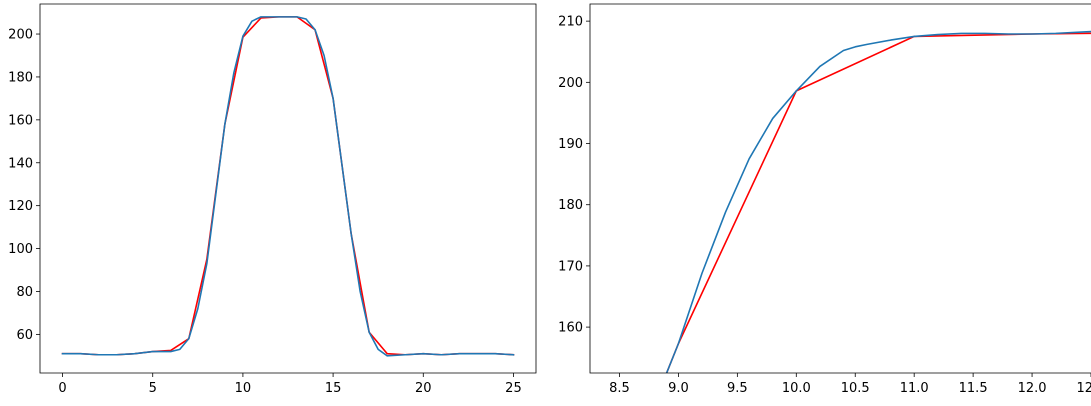 Image resolution: width=1091 pixels, height=406 pixels. What do you see at coordinates (973, 388) in the screenshot?
I see `right-x-tick-label: 11.5` at bounding box center [973, 388].